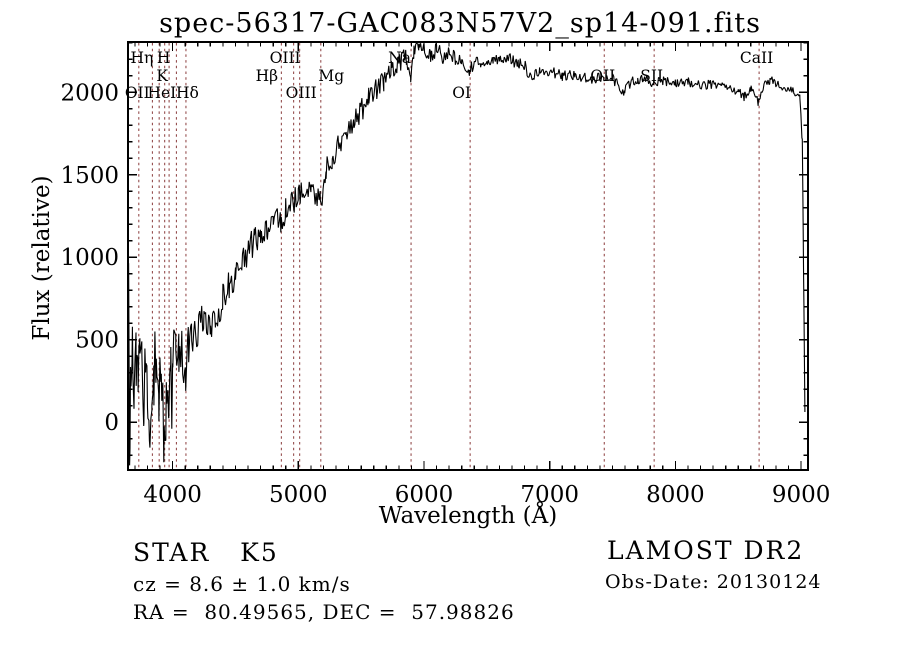 The width and height of the screenshot is (900, 649). What do you see at coordinates (756, 58) in the screenshot?
I see `spectral-line-label: CaII` at bounding box center [756, 58].